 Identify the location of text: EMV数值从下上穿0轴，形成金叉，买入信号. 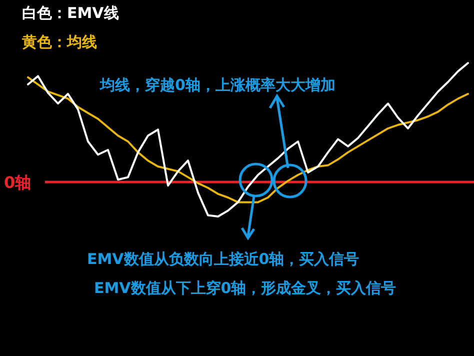
(245, 288).